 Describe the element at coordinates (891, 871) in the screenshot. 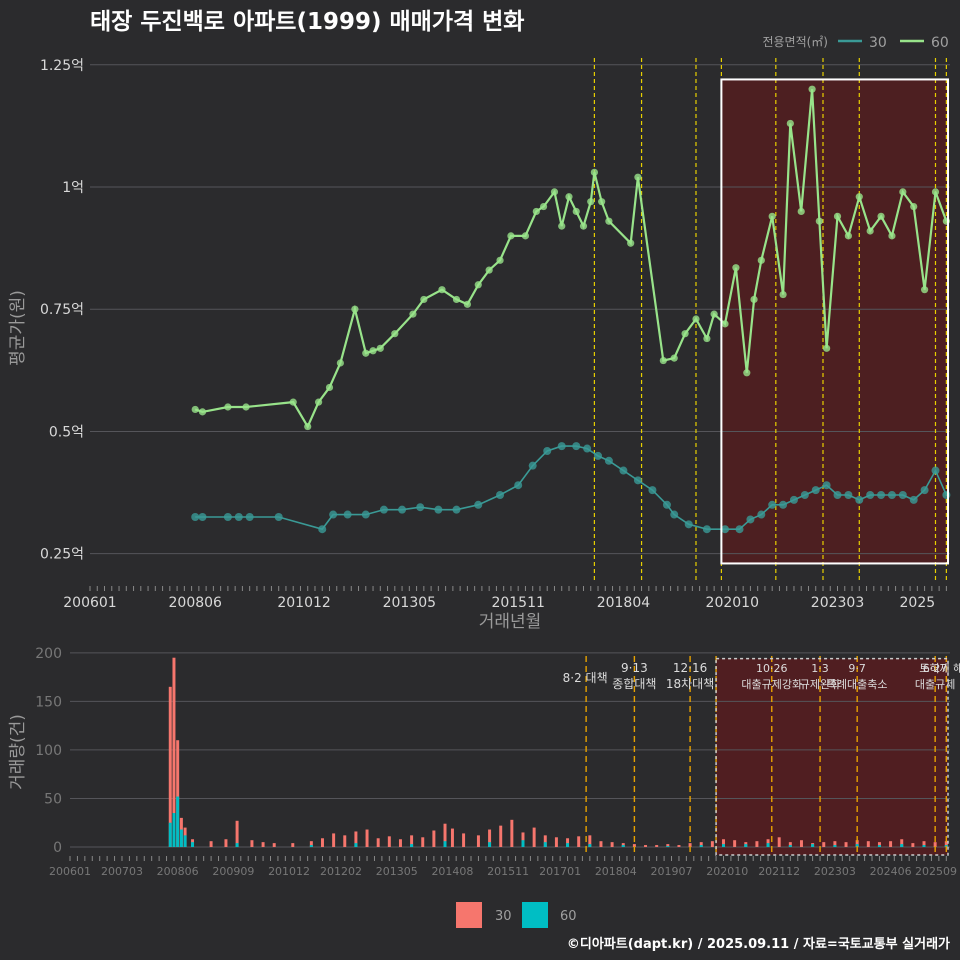

I see `x-tick-label: 202406` at that location.